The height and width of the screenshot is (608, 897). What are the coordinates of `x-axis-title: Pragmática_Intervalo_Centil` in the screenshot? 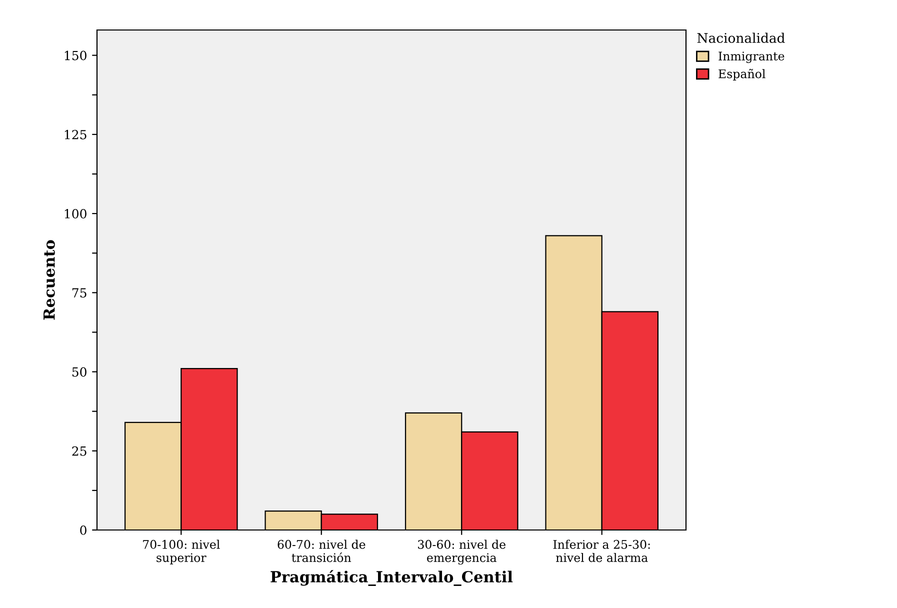 It's located at (391, 578).